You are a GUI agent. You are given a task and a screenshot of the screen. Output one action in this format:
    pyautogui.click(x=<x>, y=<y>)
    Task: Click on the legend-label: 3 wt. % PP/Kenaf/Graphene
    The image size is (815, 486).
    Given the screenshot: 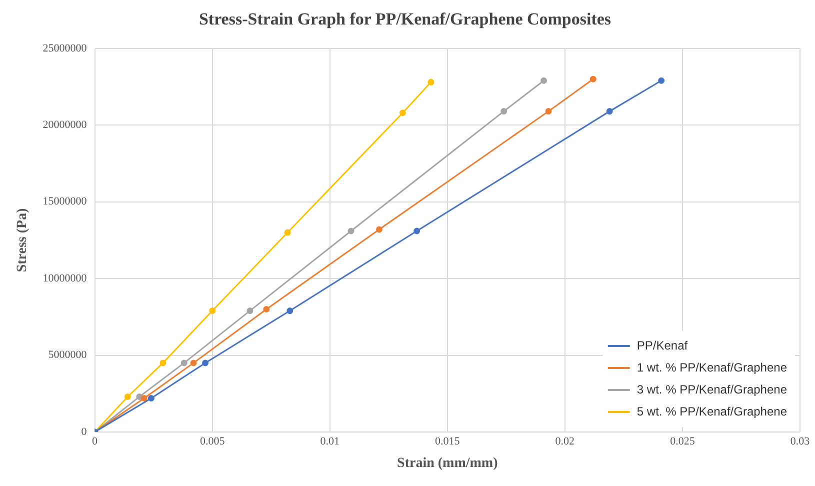 What is the action you would take?
    pyautogui.click(x=712, y=389)
    